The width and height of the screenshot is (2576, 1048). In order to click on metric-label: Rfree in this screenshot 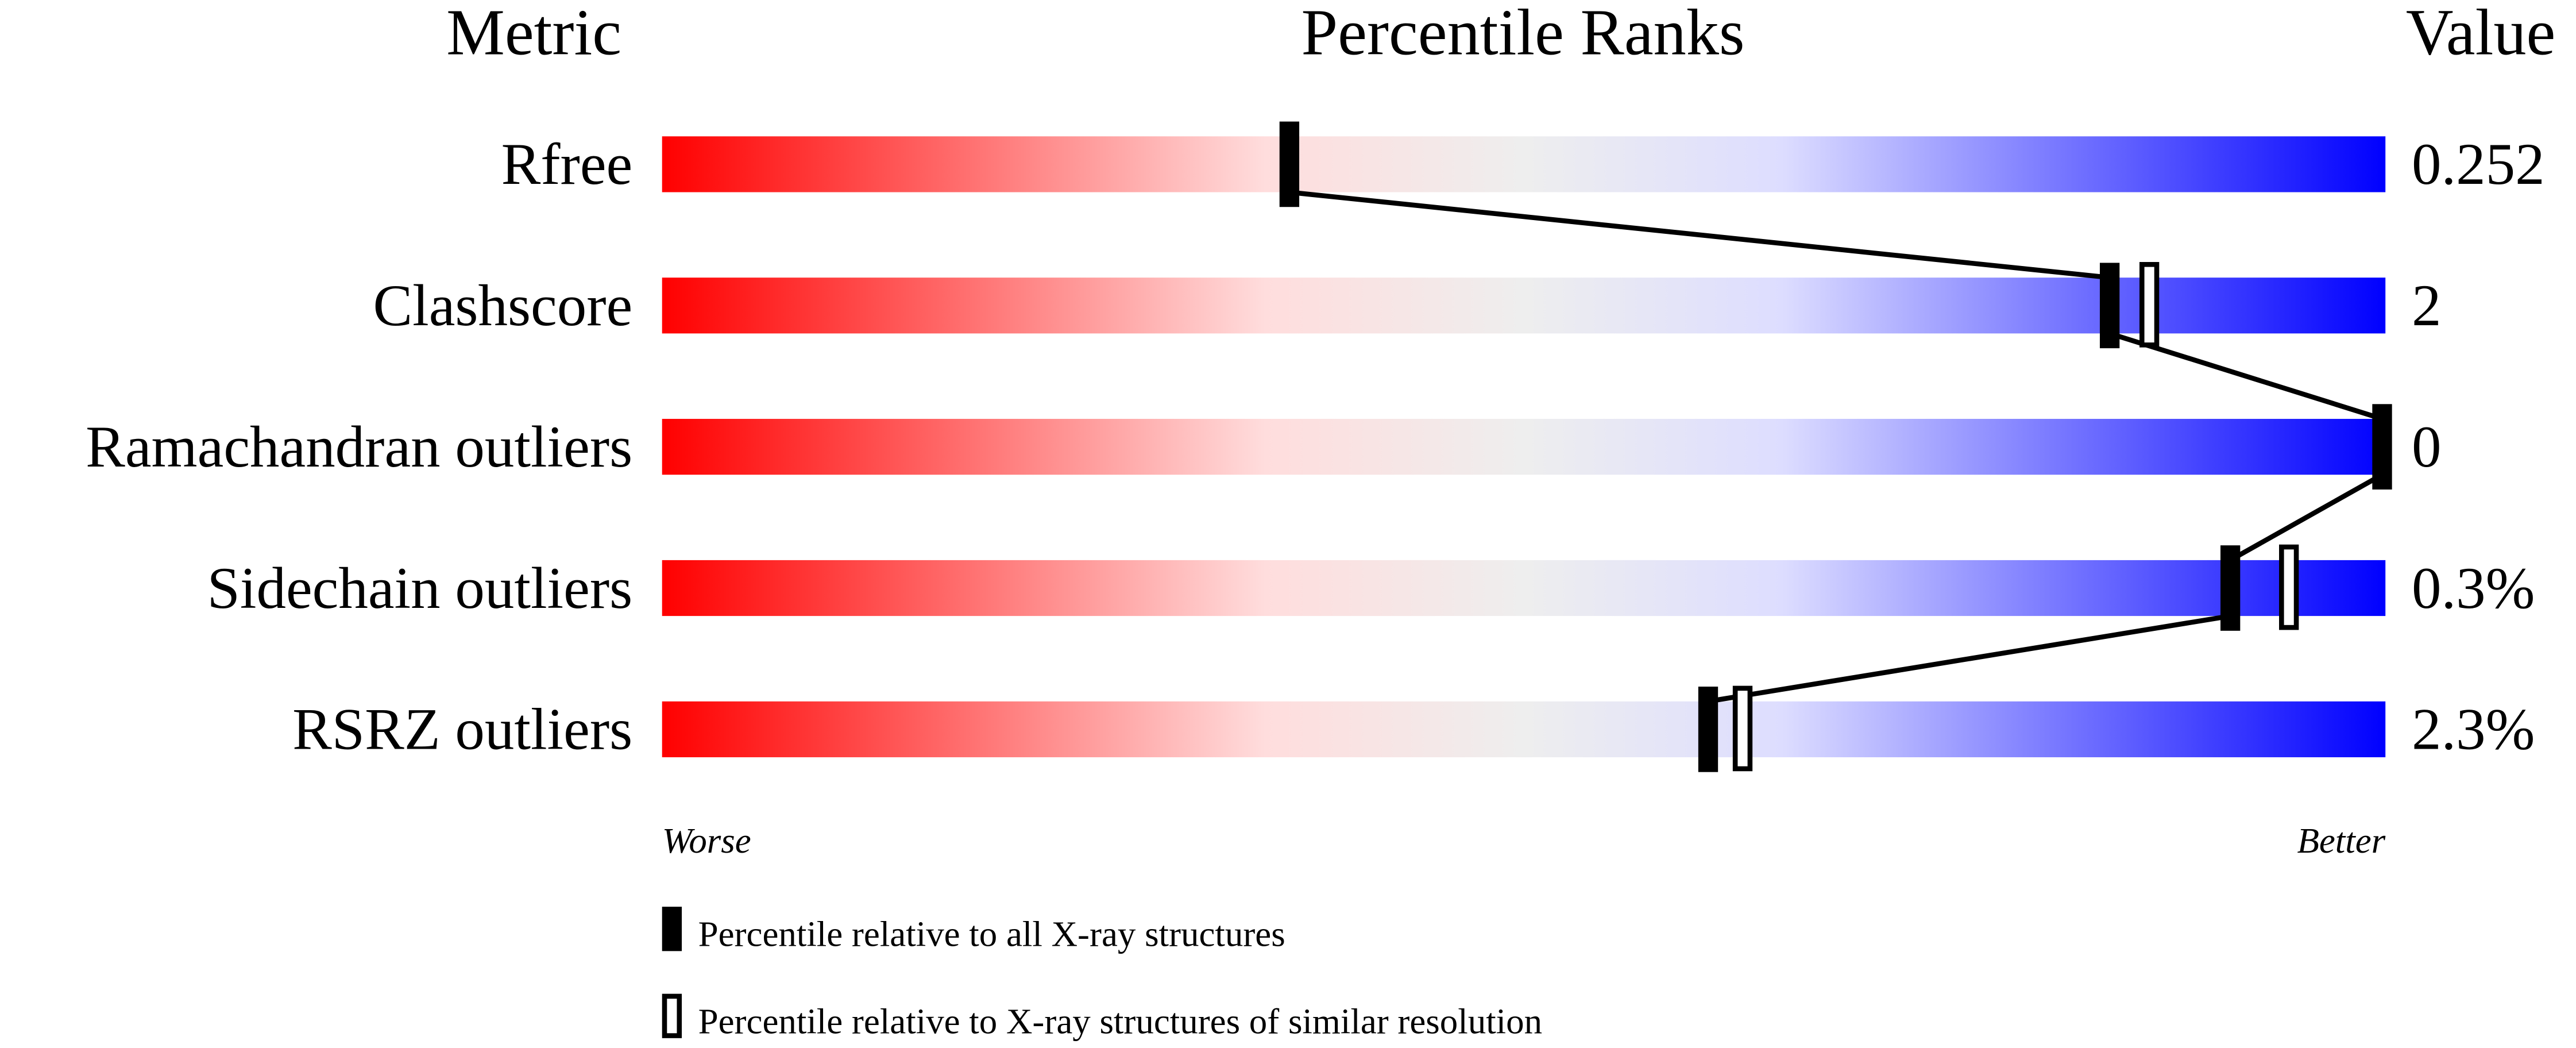, I will do `click(567, 164)`.